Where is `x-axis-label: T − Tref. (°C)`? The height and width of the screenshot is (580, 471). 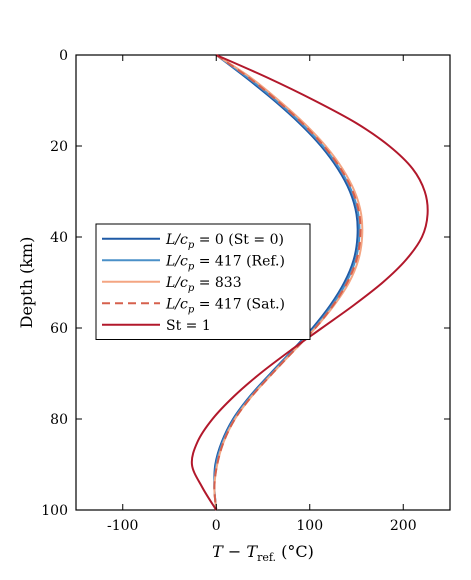
x-axis-label: T − Tref. (°C) is located at coordinates (263, 553).